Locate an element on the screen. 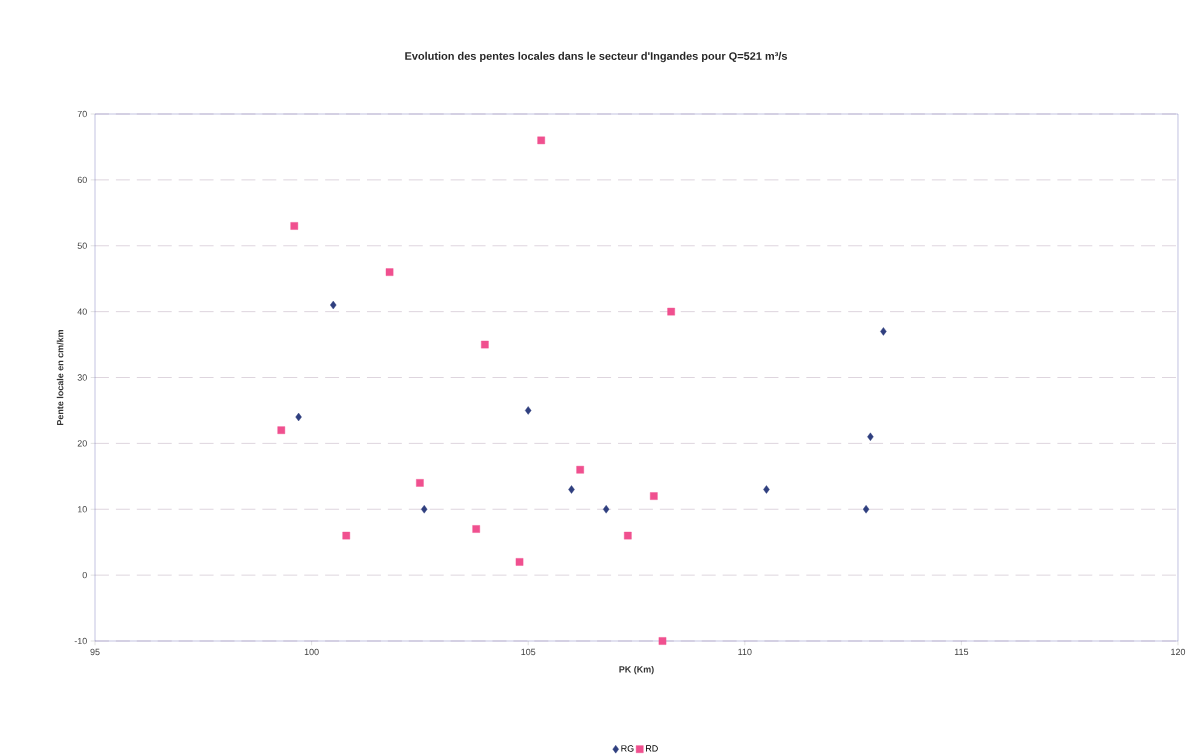 The image size is (1193, 756). y-tick-label: -10 is located at coordinates (80, 641).